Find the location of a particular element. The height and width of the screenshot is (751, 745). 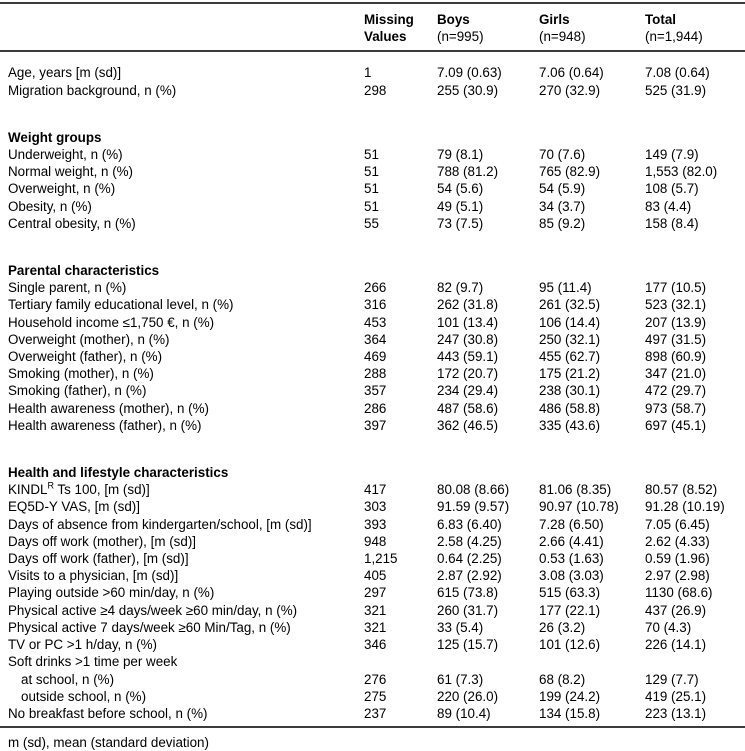

cell-total: 973 (58.7) is located at coordinates (676, 408).